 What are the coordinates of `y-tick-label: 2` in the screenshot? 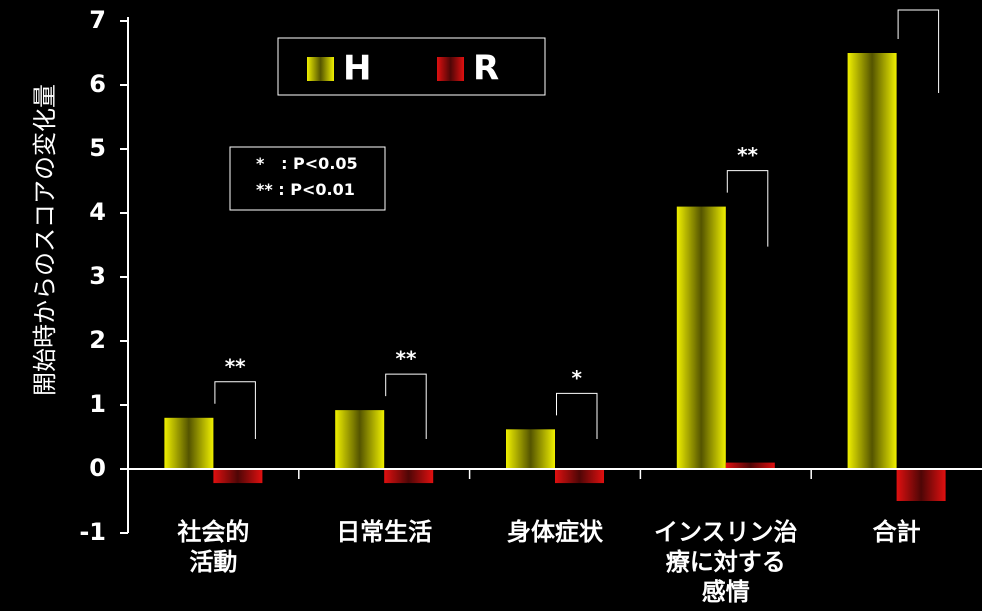 It's located at (97, 340).